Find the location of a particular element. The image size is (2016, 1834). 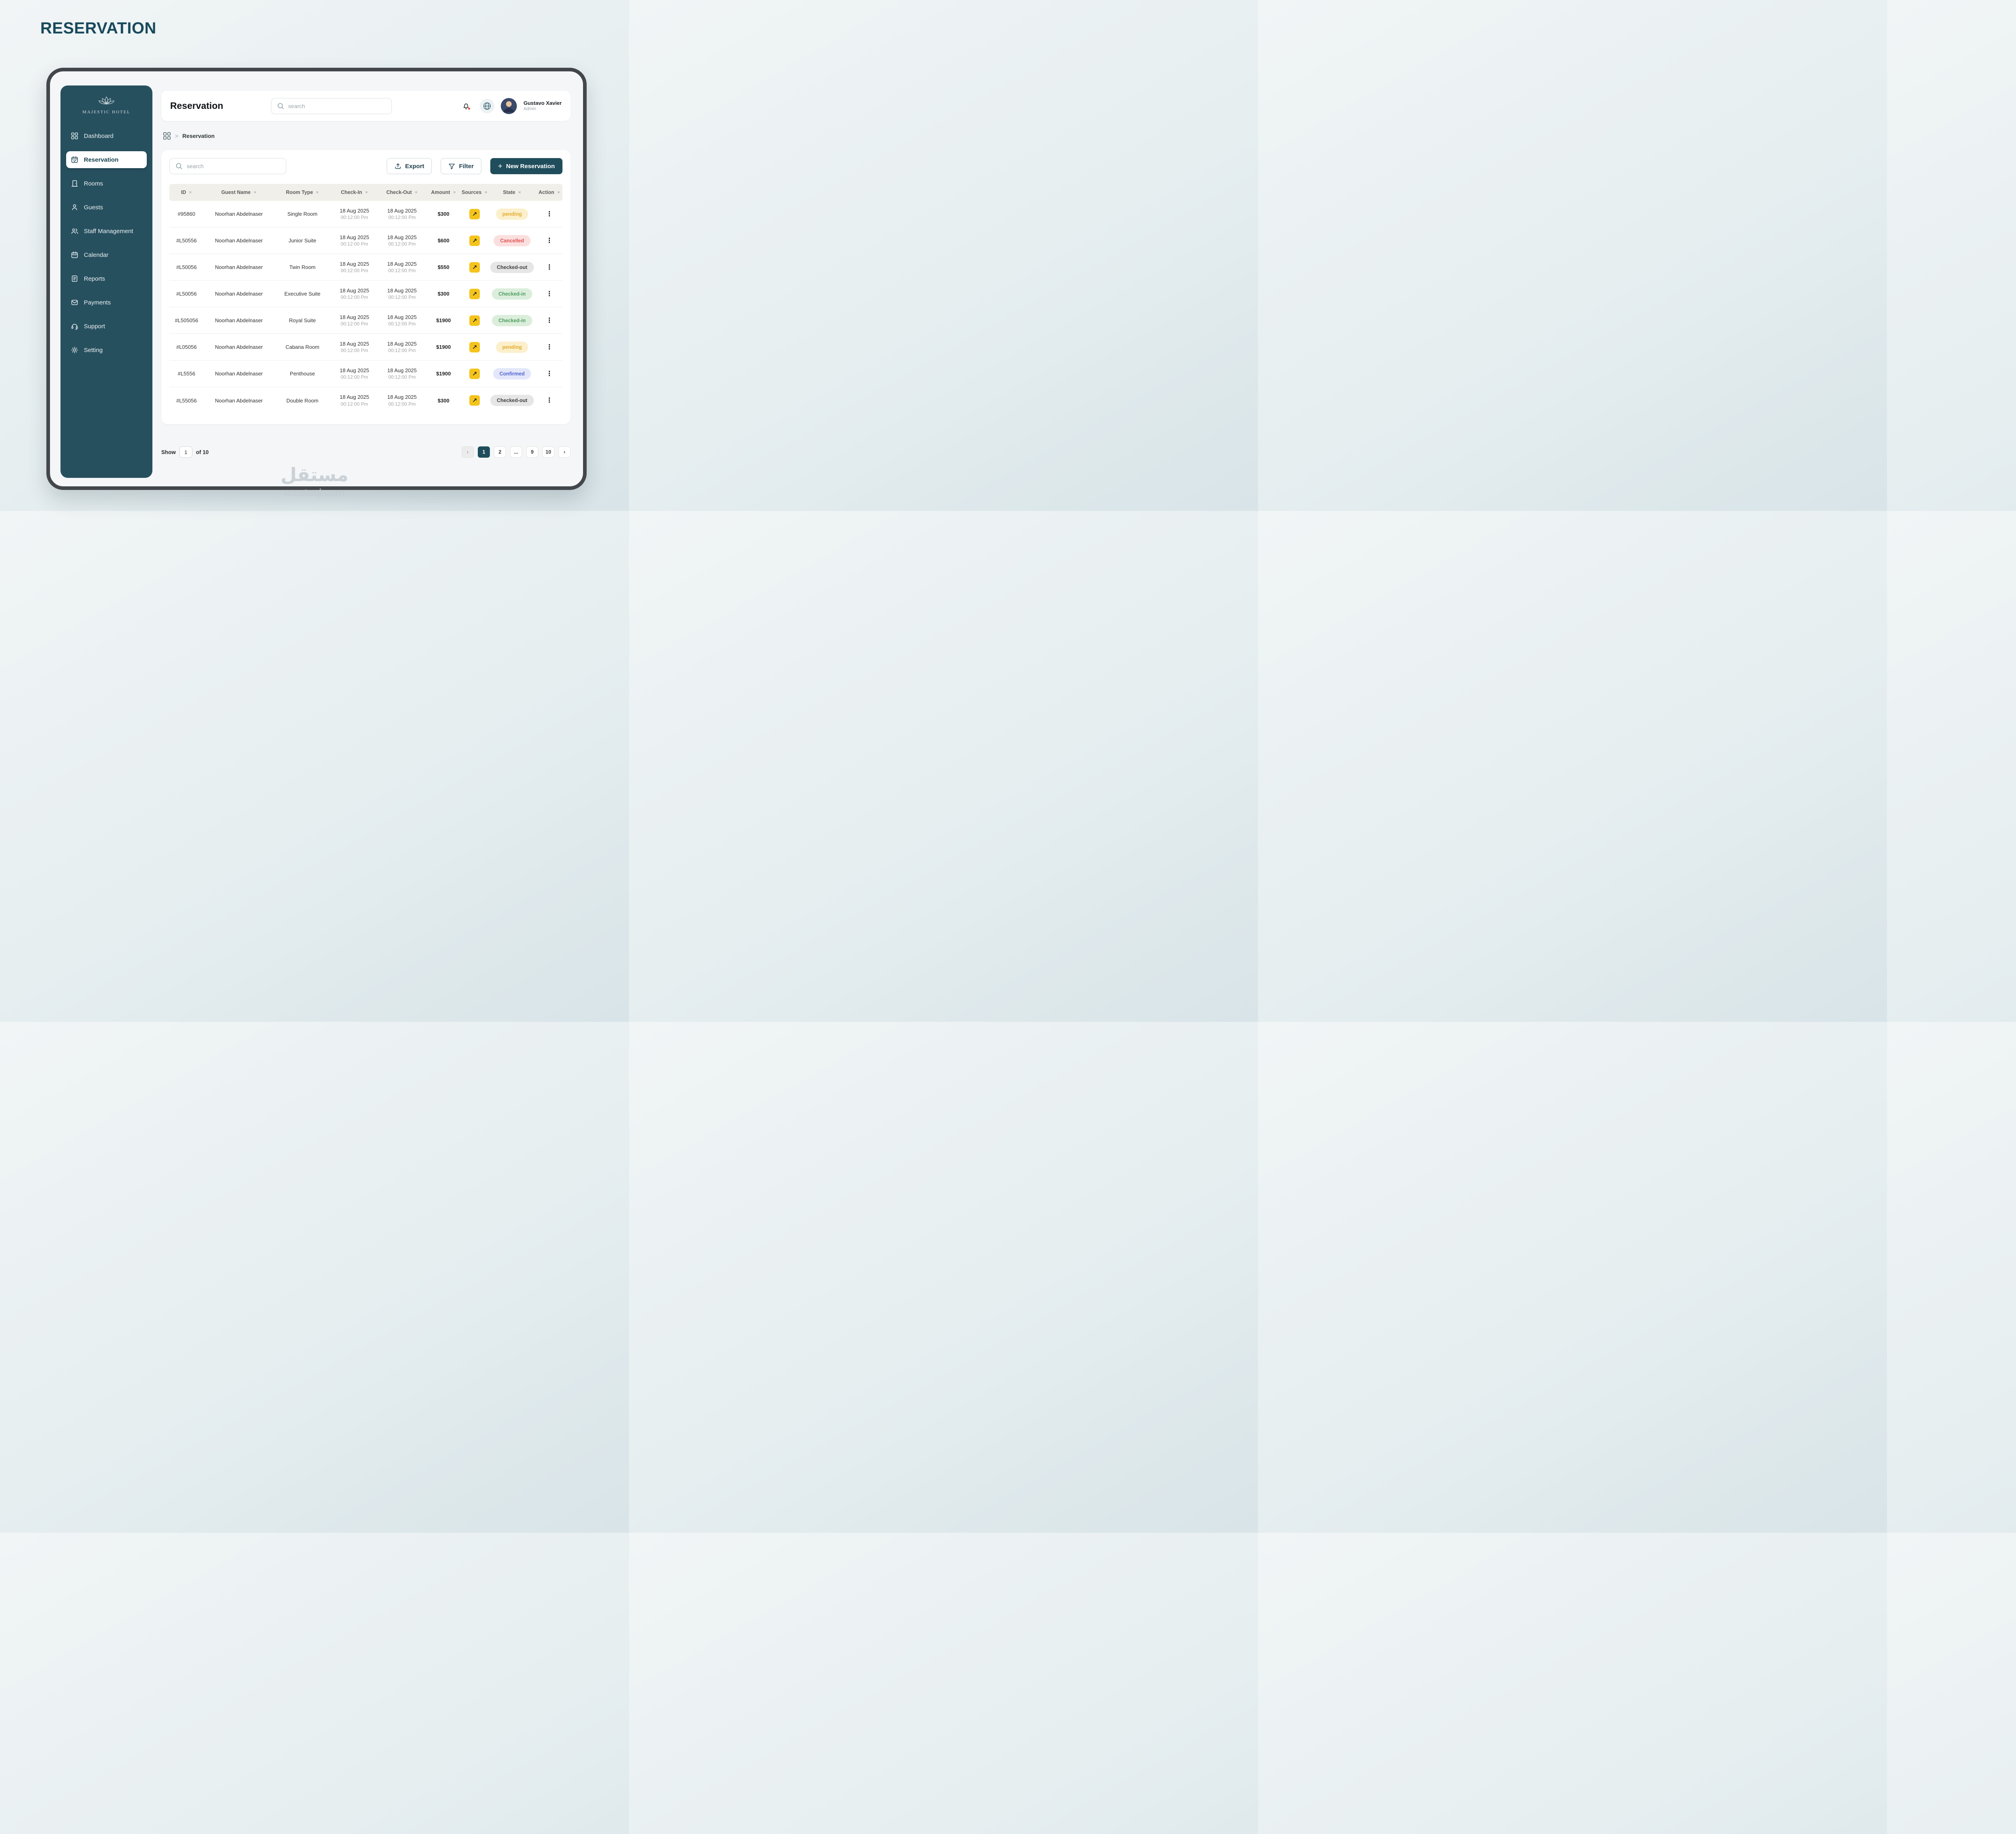

sidebar-item-guests: Guests is located at coordinates (106, 207).